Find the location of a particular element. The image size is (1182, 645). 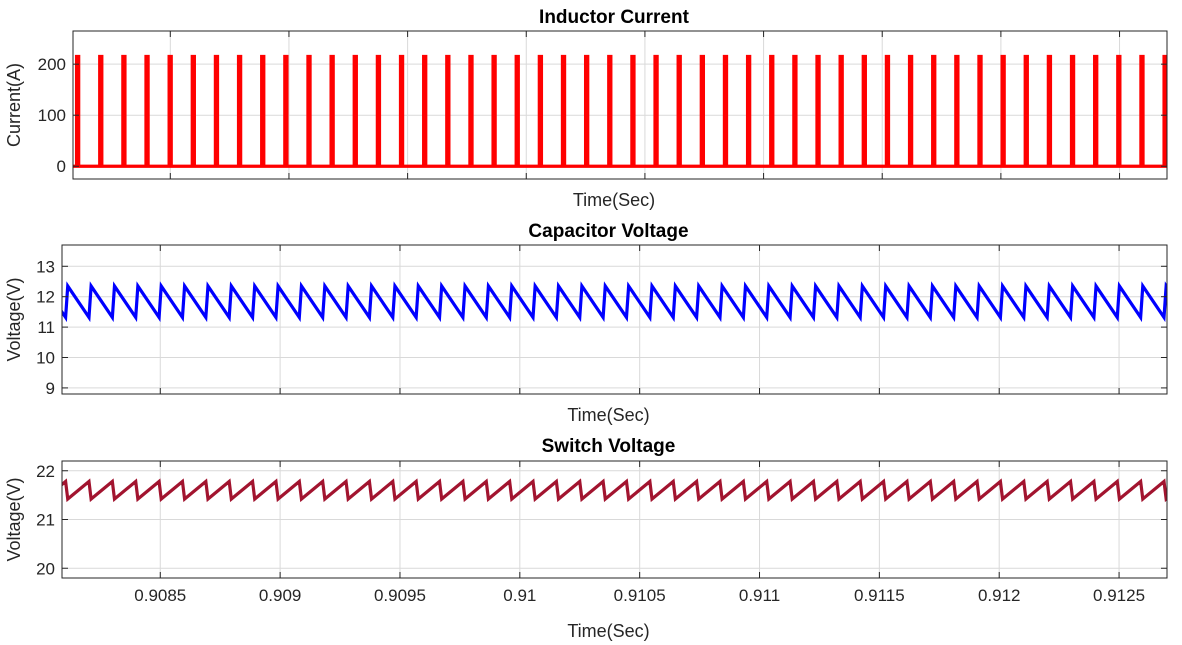

chart-title: Capacitor Voltage is located at coordinates (608, 231).